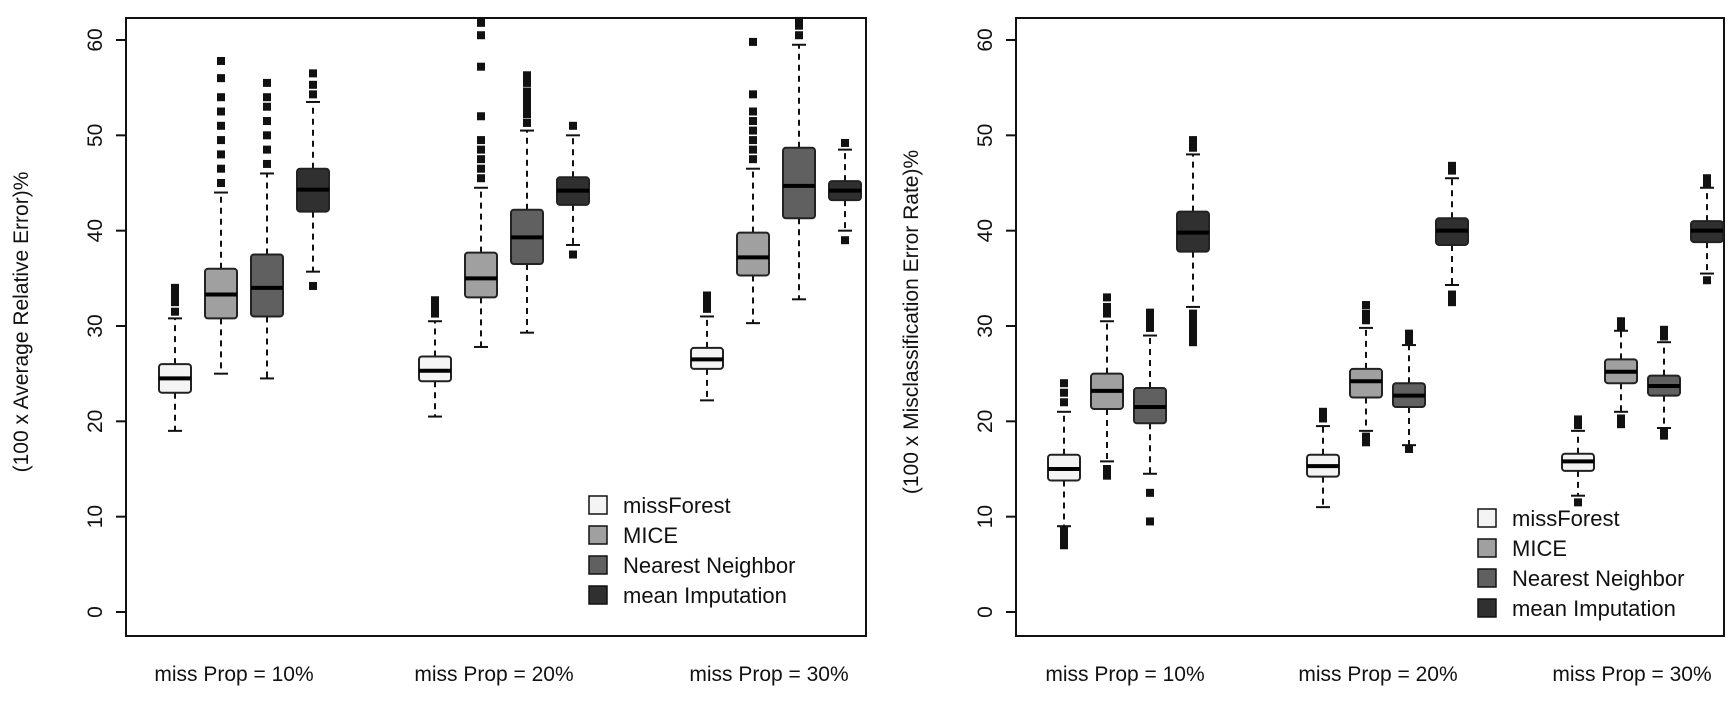 The width and height of the screenshot is (1736, 712). What do you see at coordinates (911, 322) in the screenshot?
I see `y-axis-label: (100 x Misclassification Error Rate)%` at bounding box center [911, 322].